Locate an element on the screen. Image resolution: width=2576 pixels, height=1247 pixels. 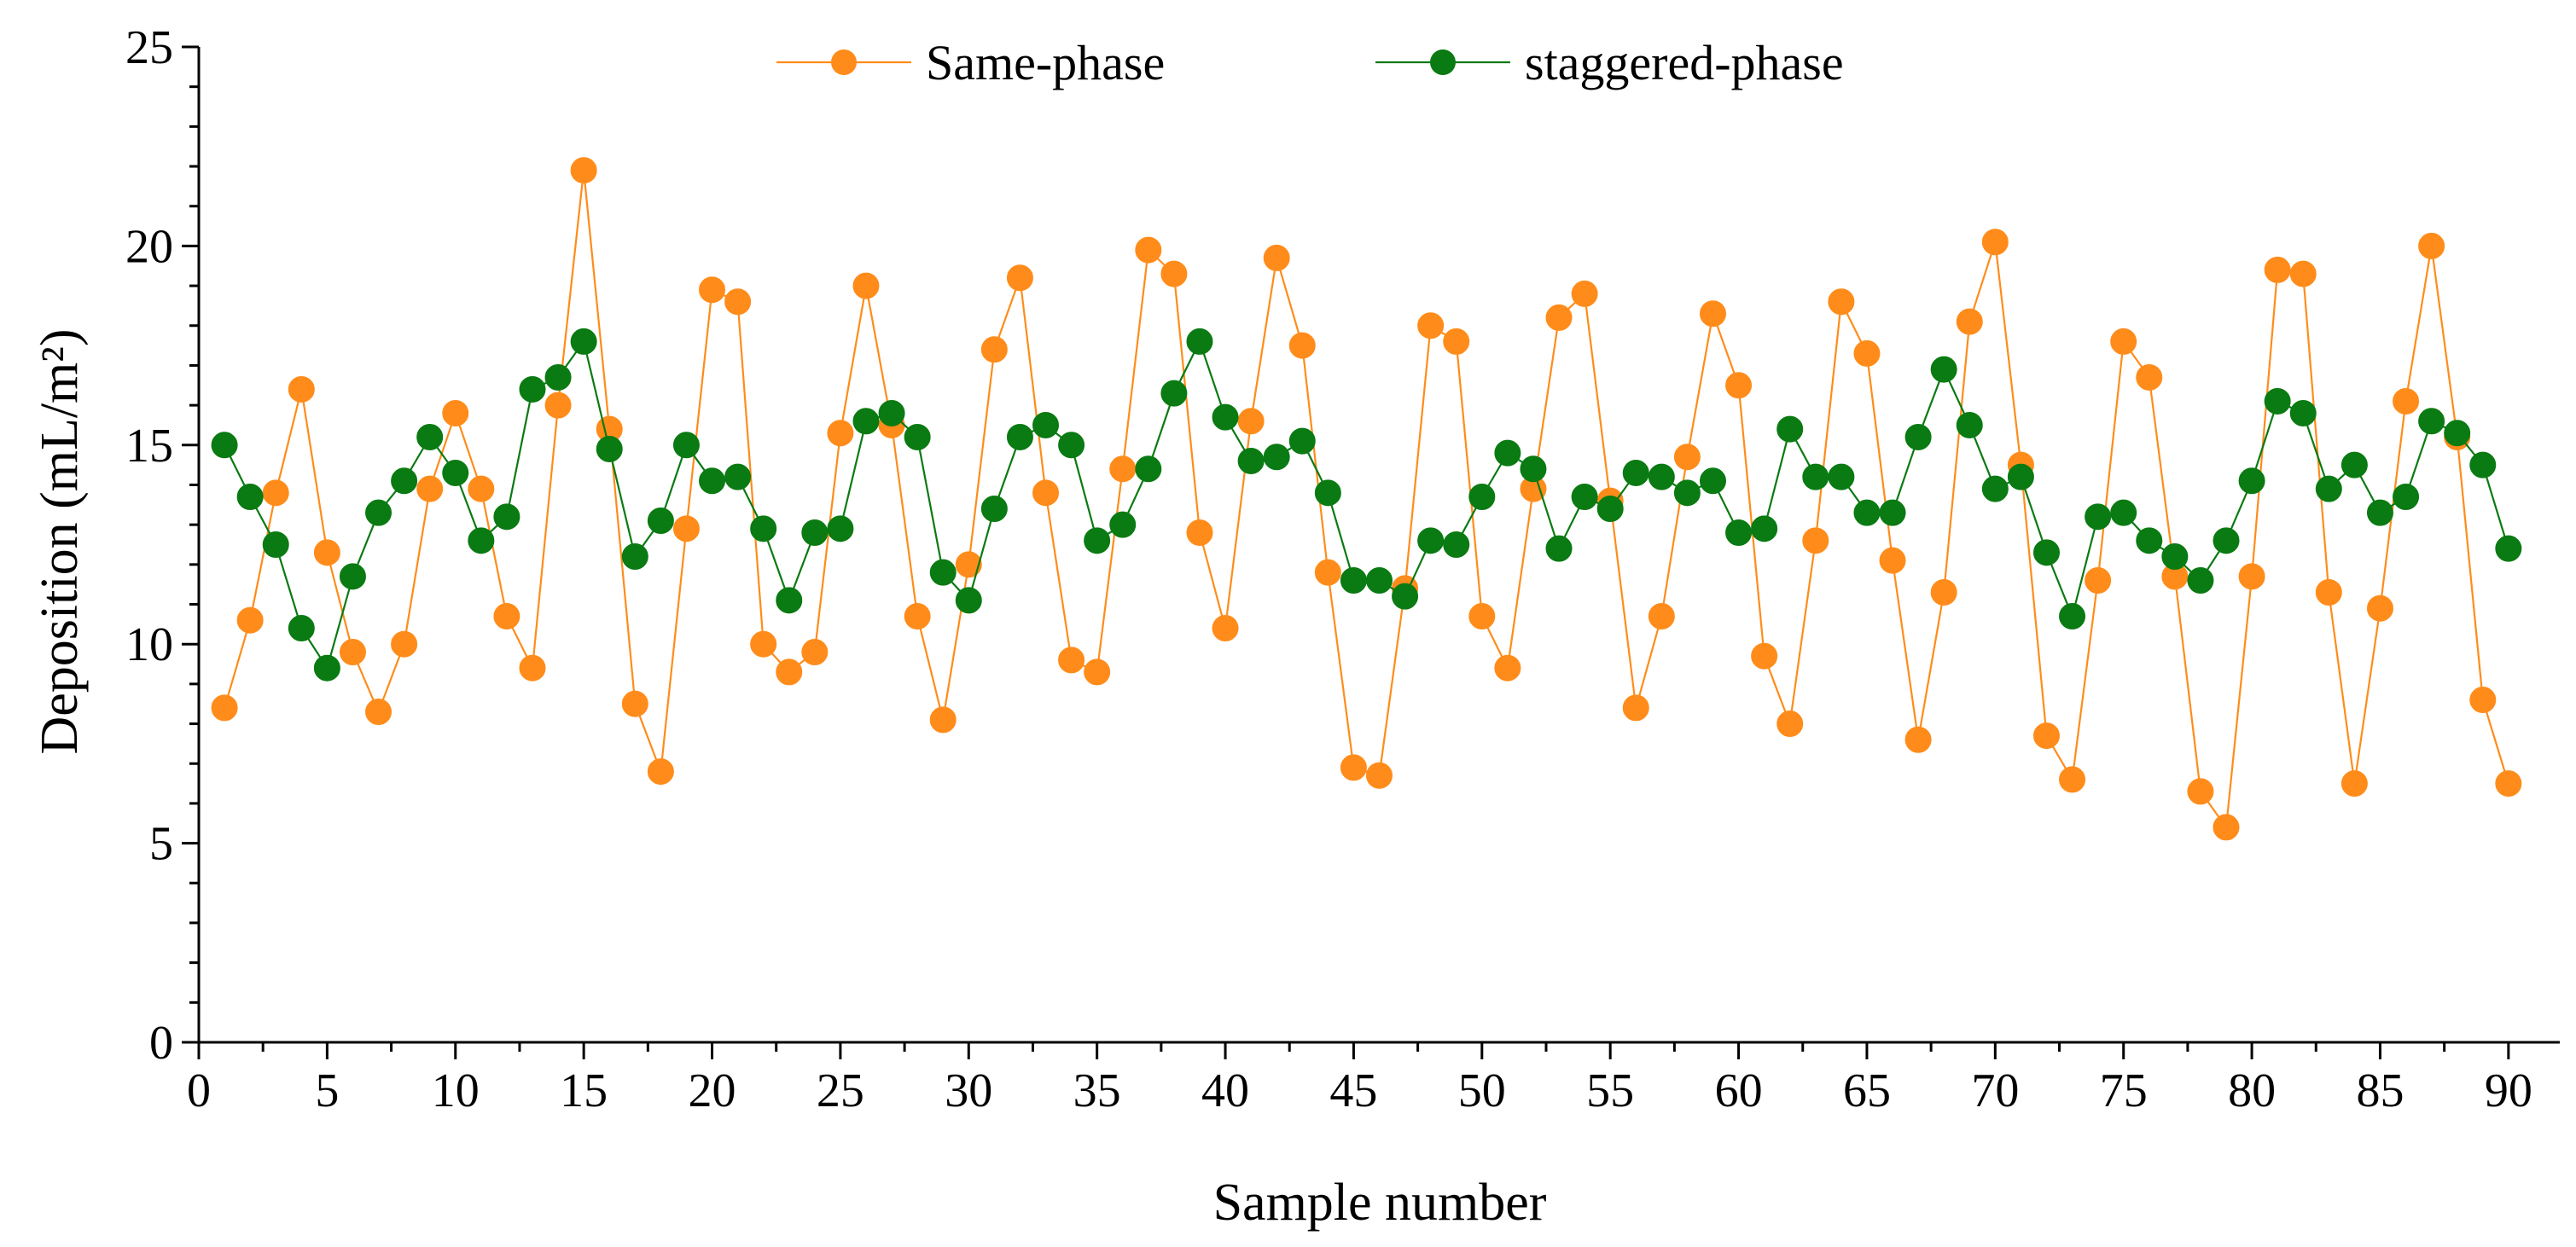
x-tick-label: 80 is located at coordinates (2252, 1090).